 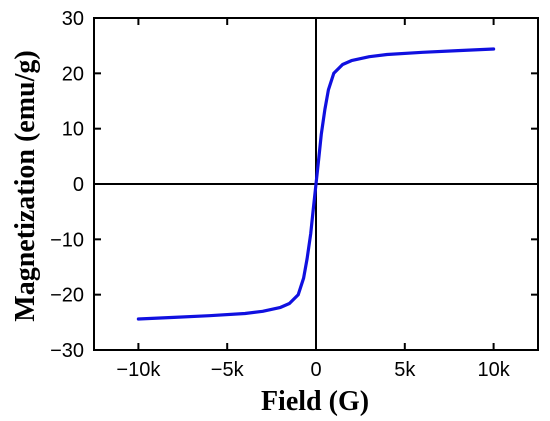 What do you see at coordinates (138, 370) in the screenshot?
I see `x-tick-label: −10k` at bounding box center [138, 370].